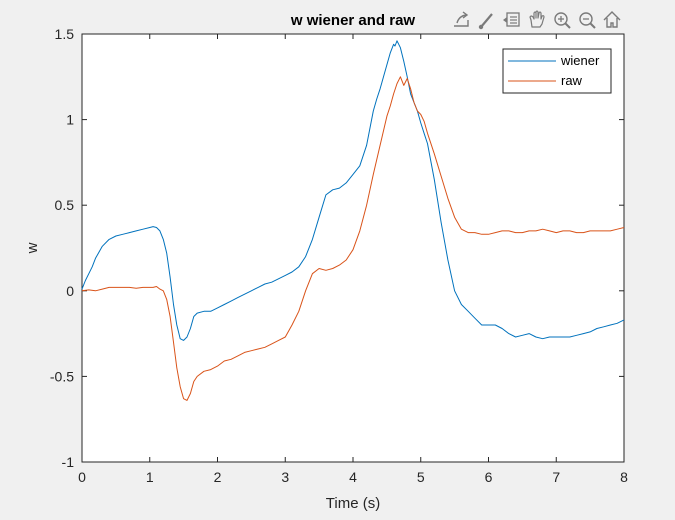 The width and height of the screenshot is (675, 520). What do you see at coordinates (65, 205) in the screenshot?
I see `y-tick-label: 0.5` at bounding box center [65, 205].